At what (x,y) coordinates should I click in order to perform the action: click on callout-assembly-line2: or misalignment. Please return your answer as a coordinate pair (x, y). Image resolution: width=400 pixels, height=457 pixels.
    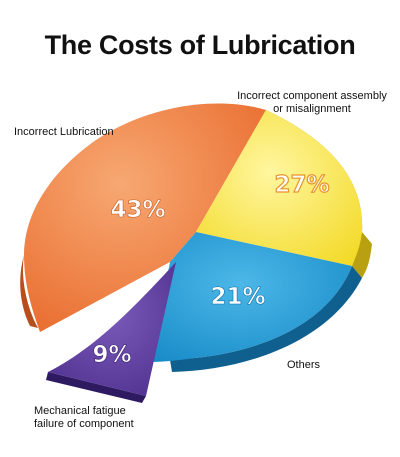
    Looking at the image, I should click on (312, 109).